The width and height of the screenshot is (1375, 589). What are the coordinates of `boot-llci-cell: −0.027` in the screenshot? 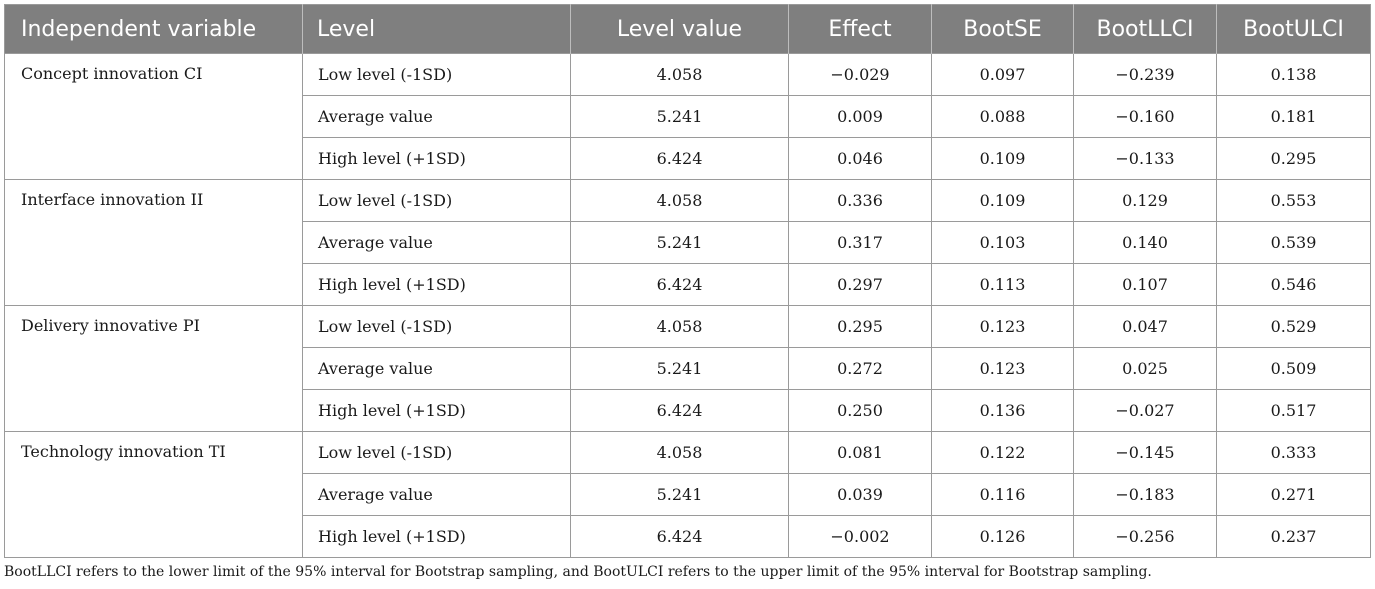 It's located at (1145, 410).